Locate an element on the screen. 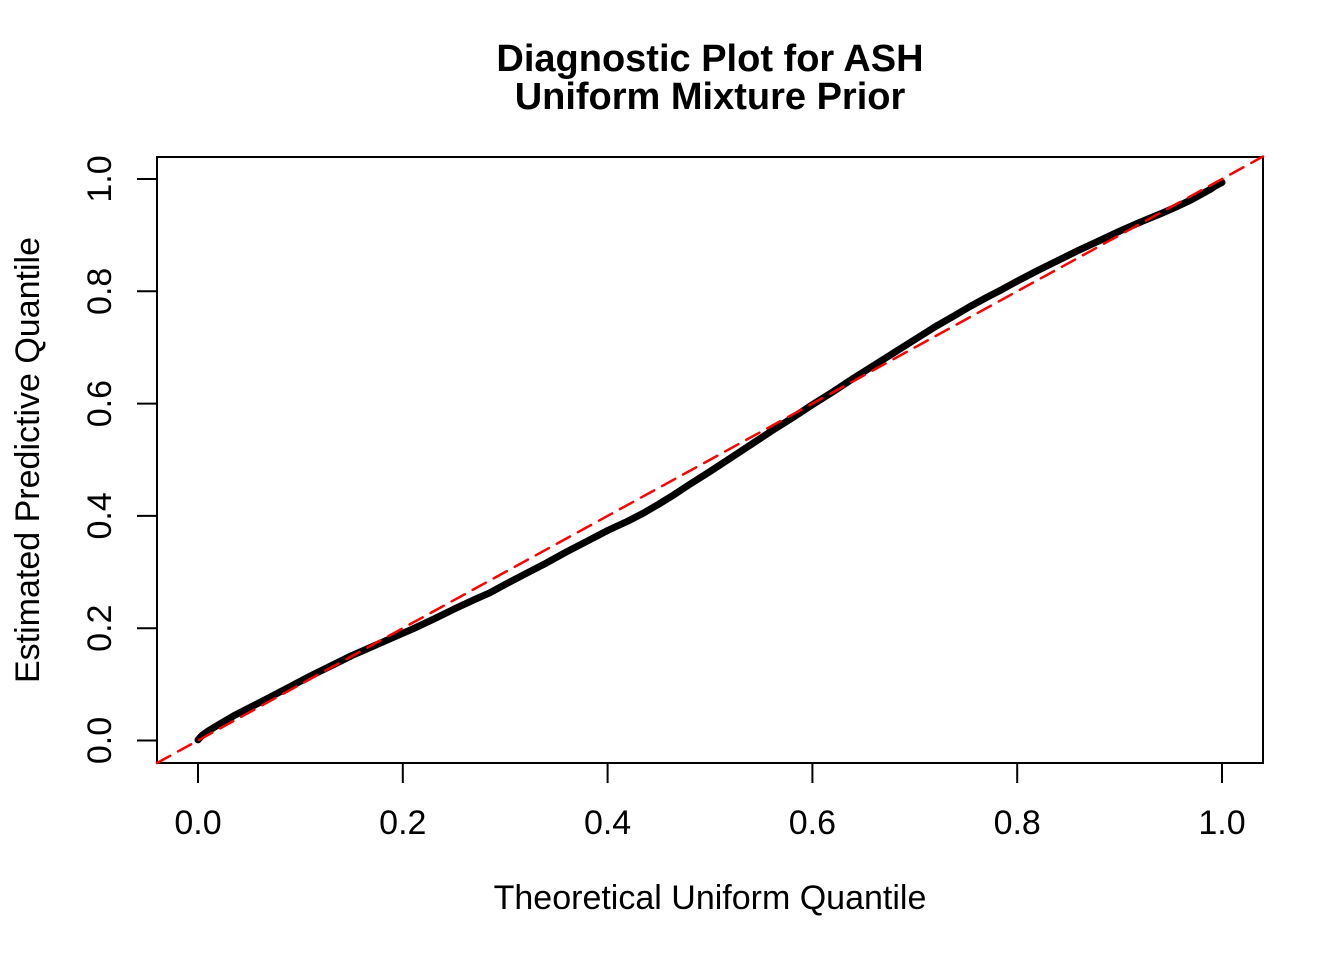  plot-title-line1: Diagnostic Plot for ASH is located at coordinates (710, 59).